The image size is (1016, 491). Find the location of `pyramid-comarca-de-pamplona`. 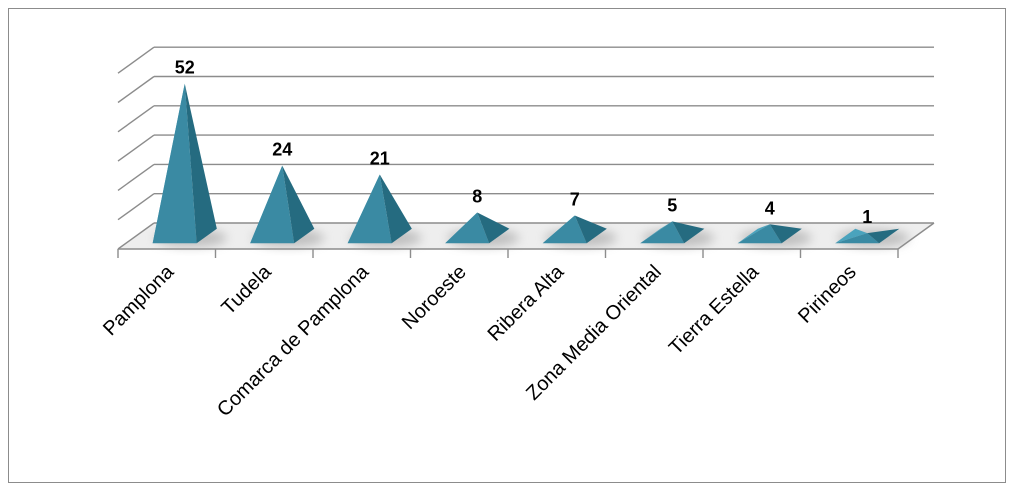

pyramid-comarca-de-pamplona is located at coordinates (385, 210).